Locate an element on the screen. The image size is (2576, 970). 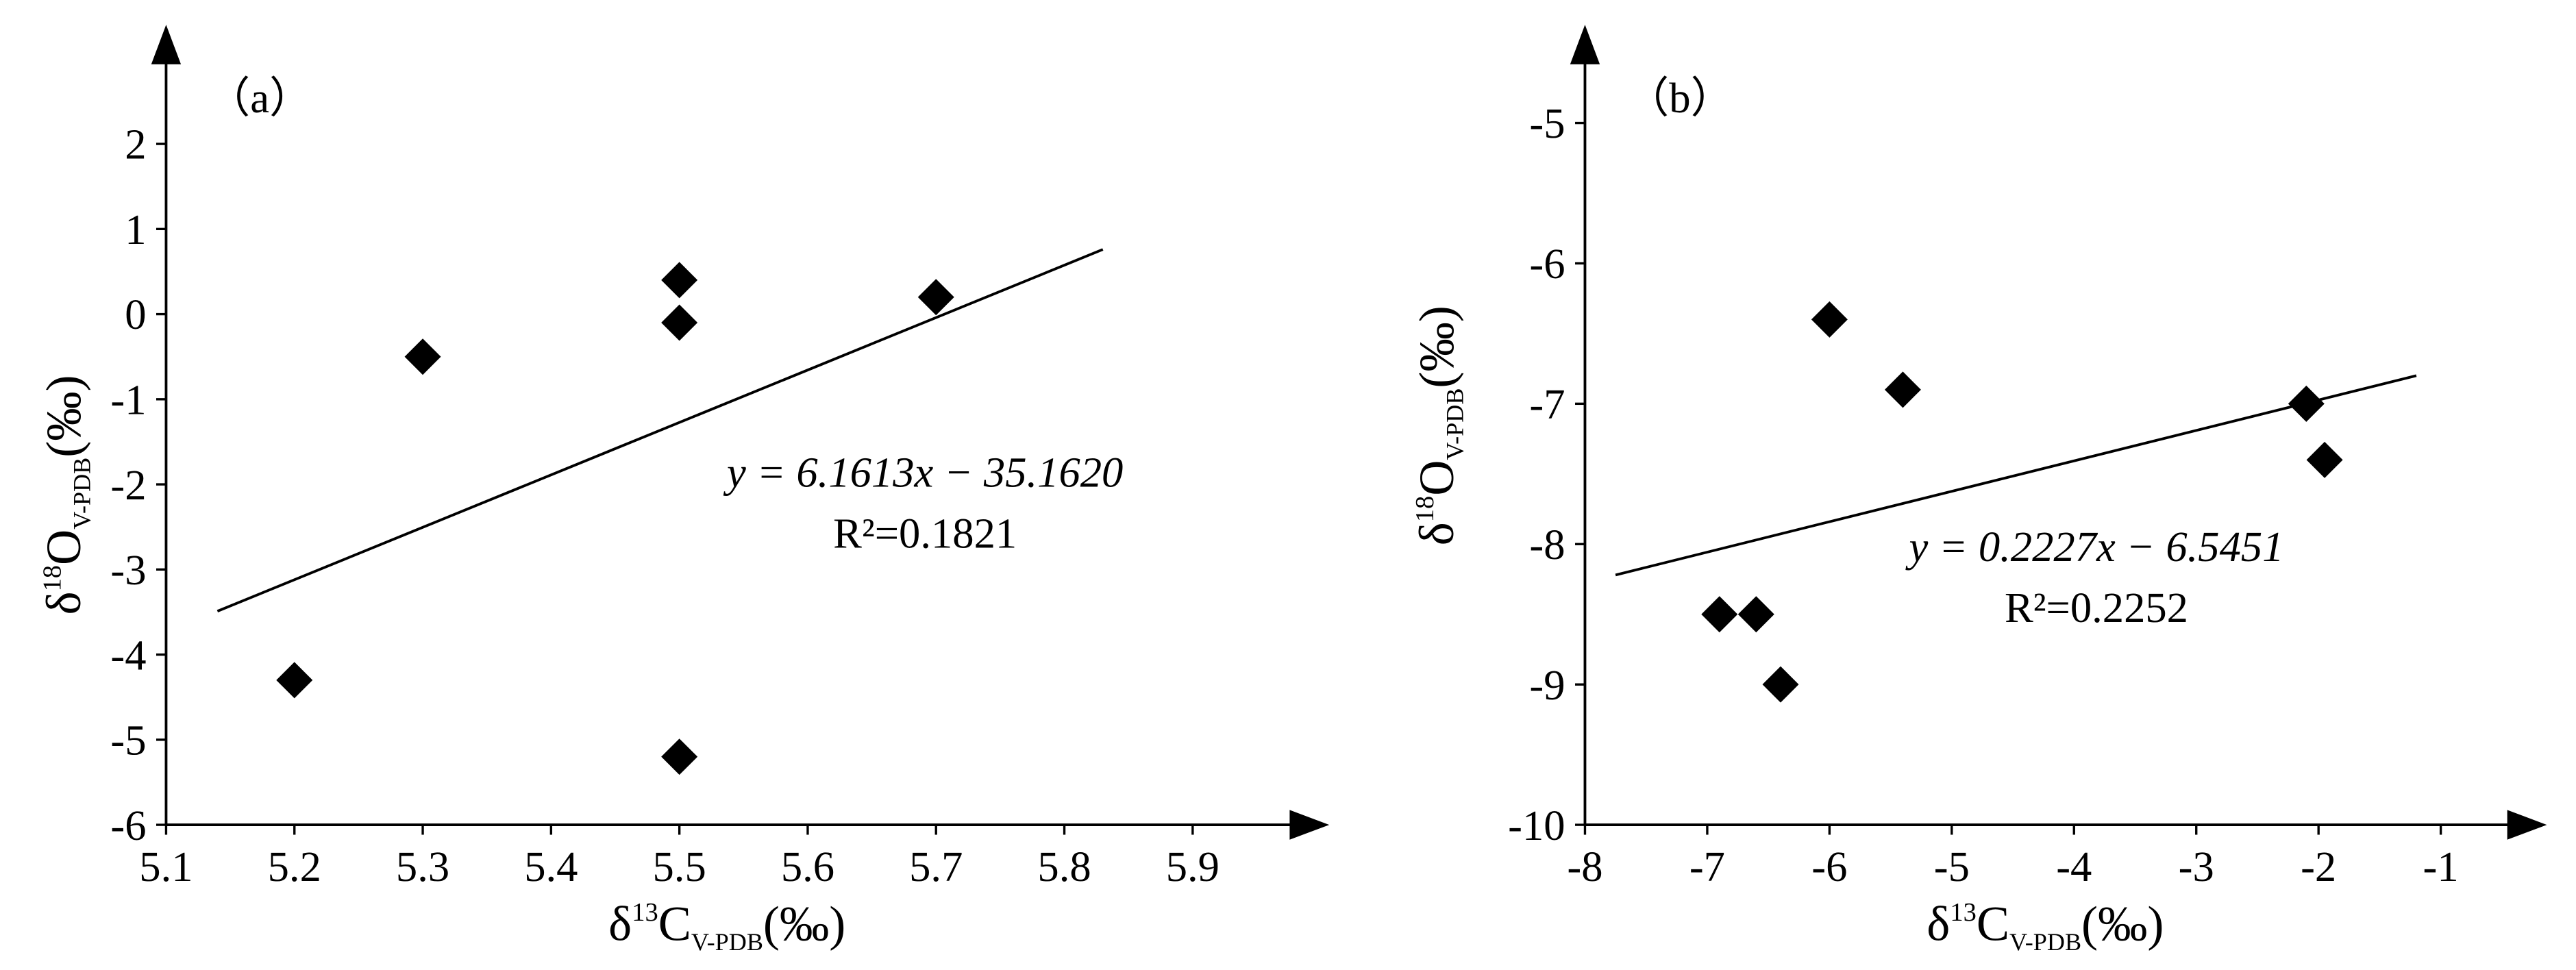
equation: y = 6.1613x − 35.1620 is located at coordinates (923, 472).